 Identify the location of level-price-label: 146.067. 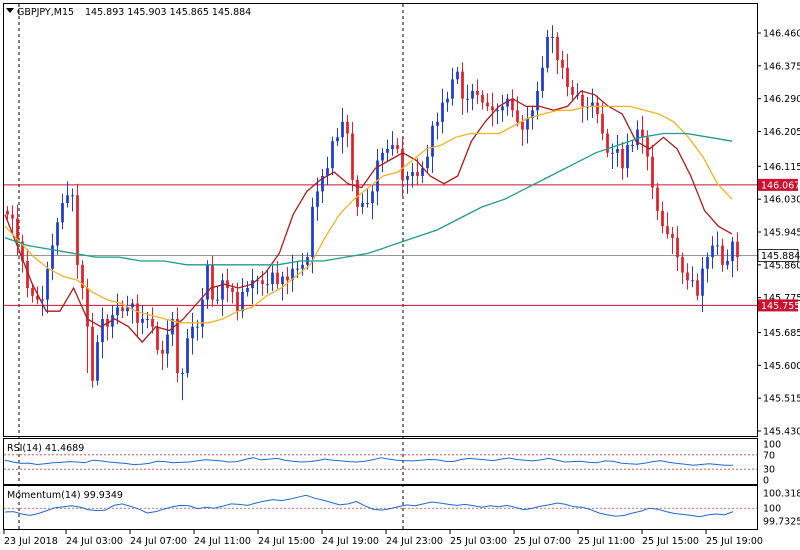
(780, 185).